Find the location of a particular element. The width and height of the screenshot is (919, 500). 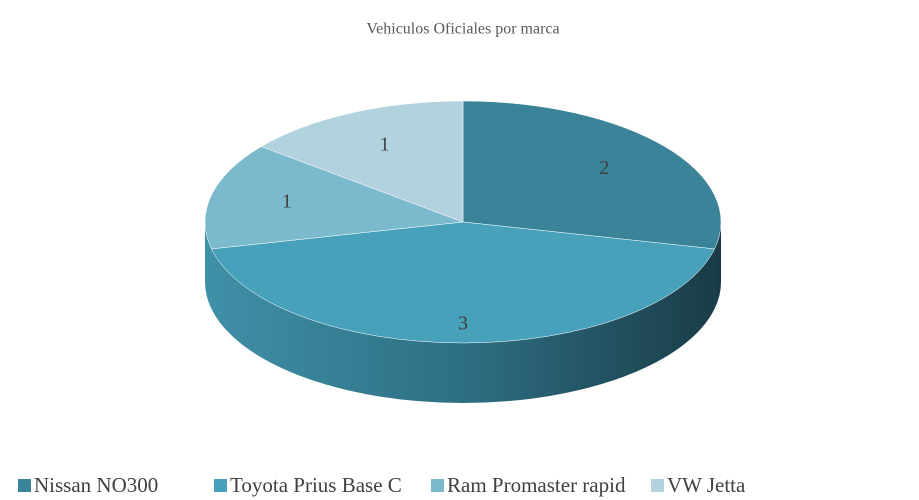

legend-label: Toyota Prius Base C is located at coordinates (316, 485).